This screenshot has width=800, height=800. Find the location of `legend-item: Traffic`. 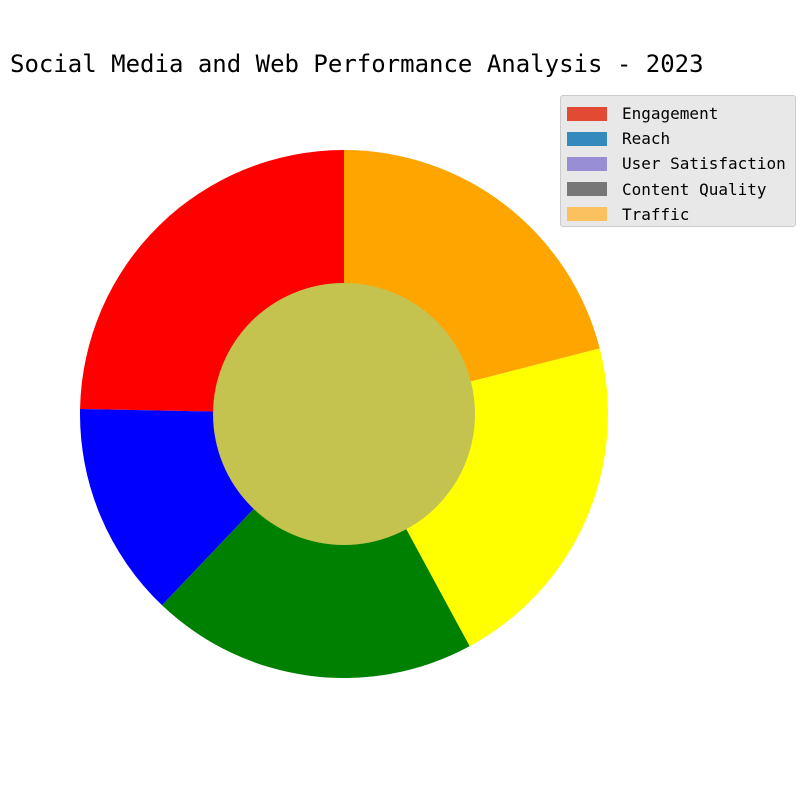

legend-item: Traffic is located at coordinates (681, 214).